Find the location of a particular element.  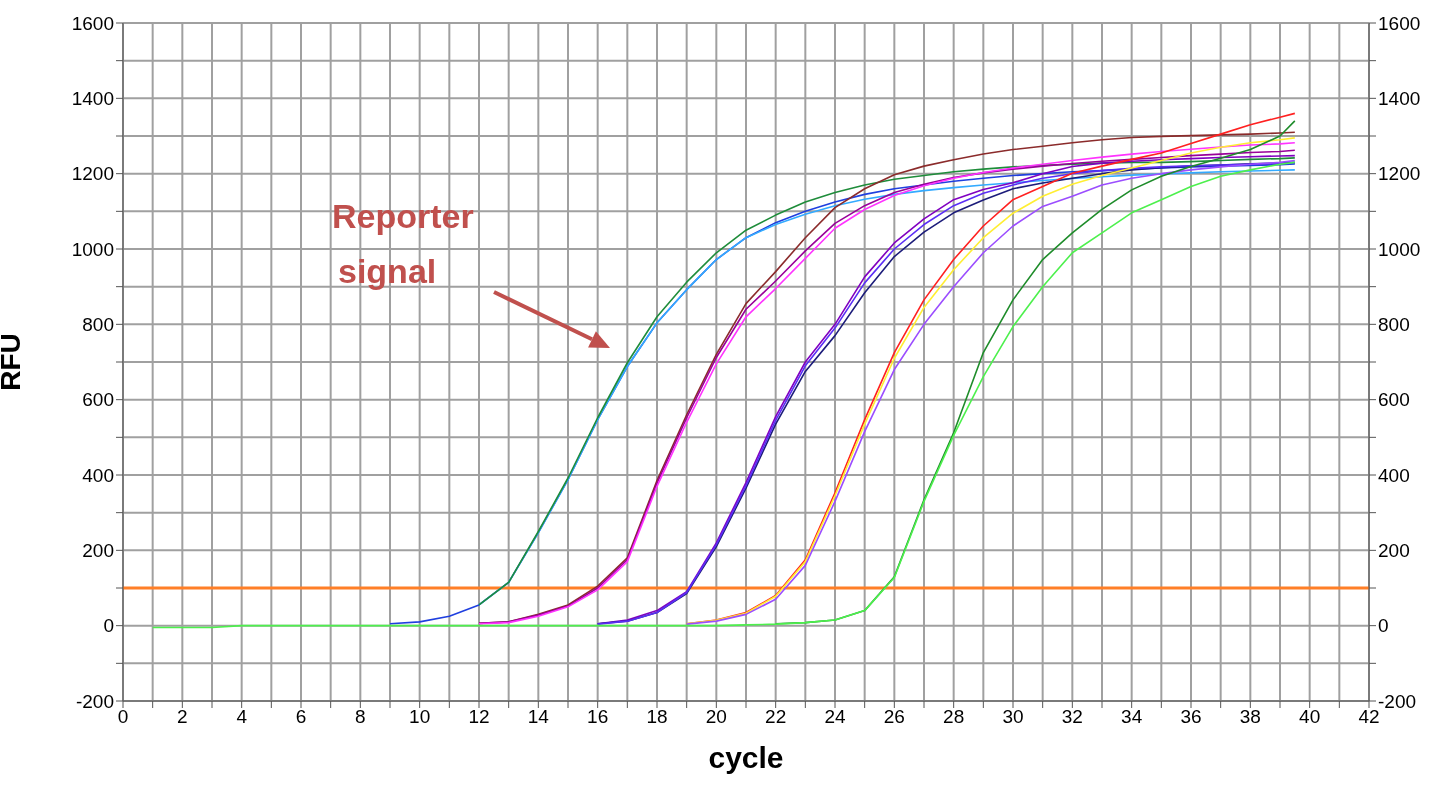

x-tick-label: 8 is located at coordinates (360, 717).